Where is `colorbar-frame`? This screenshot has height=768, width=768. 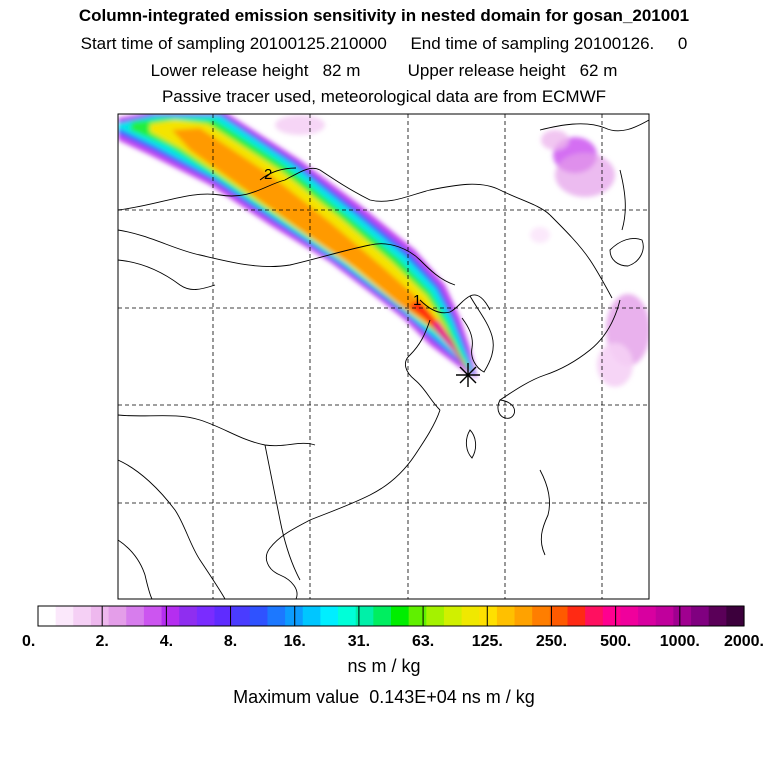
colorbar-frame is located at coordinates (391, 616).